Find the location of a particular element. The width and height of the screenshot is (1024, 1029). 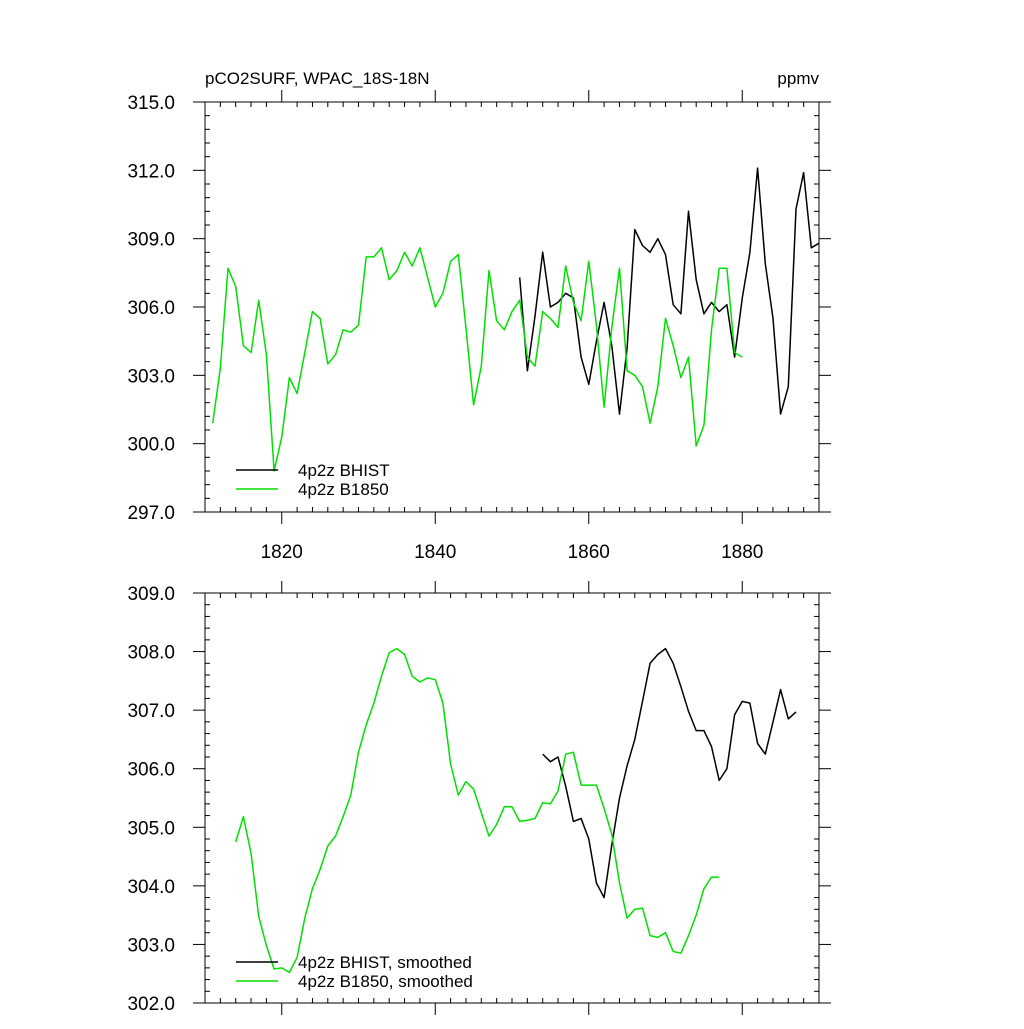

series-line-4p2z-b1850 is located at coordinates (477, 359).